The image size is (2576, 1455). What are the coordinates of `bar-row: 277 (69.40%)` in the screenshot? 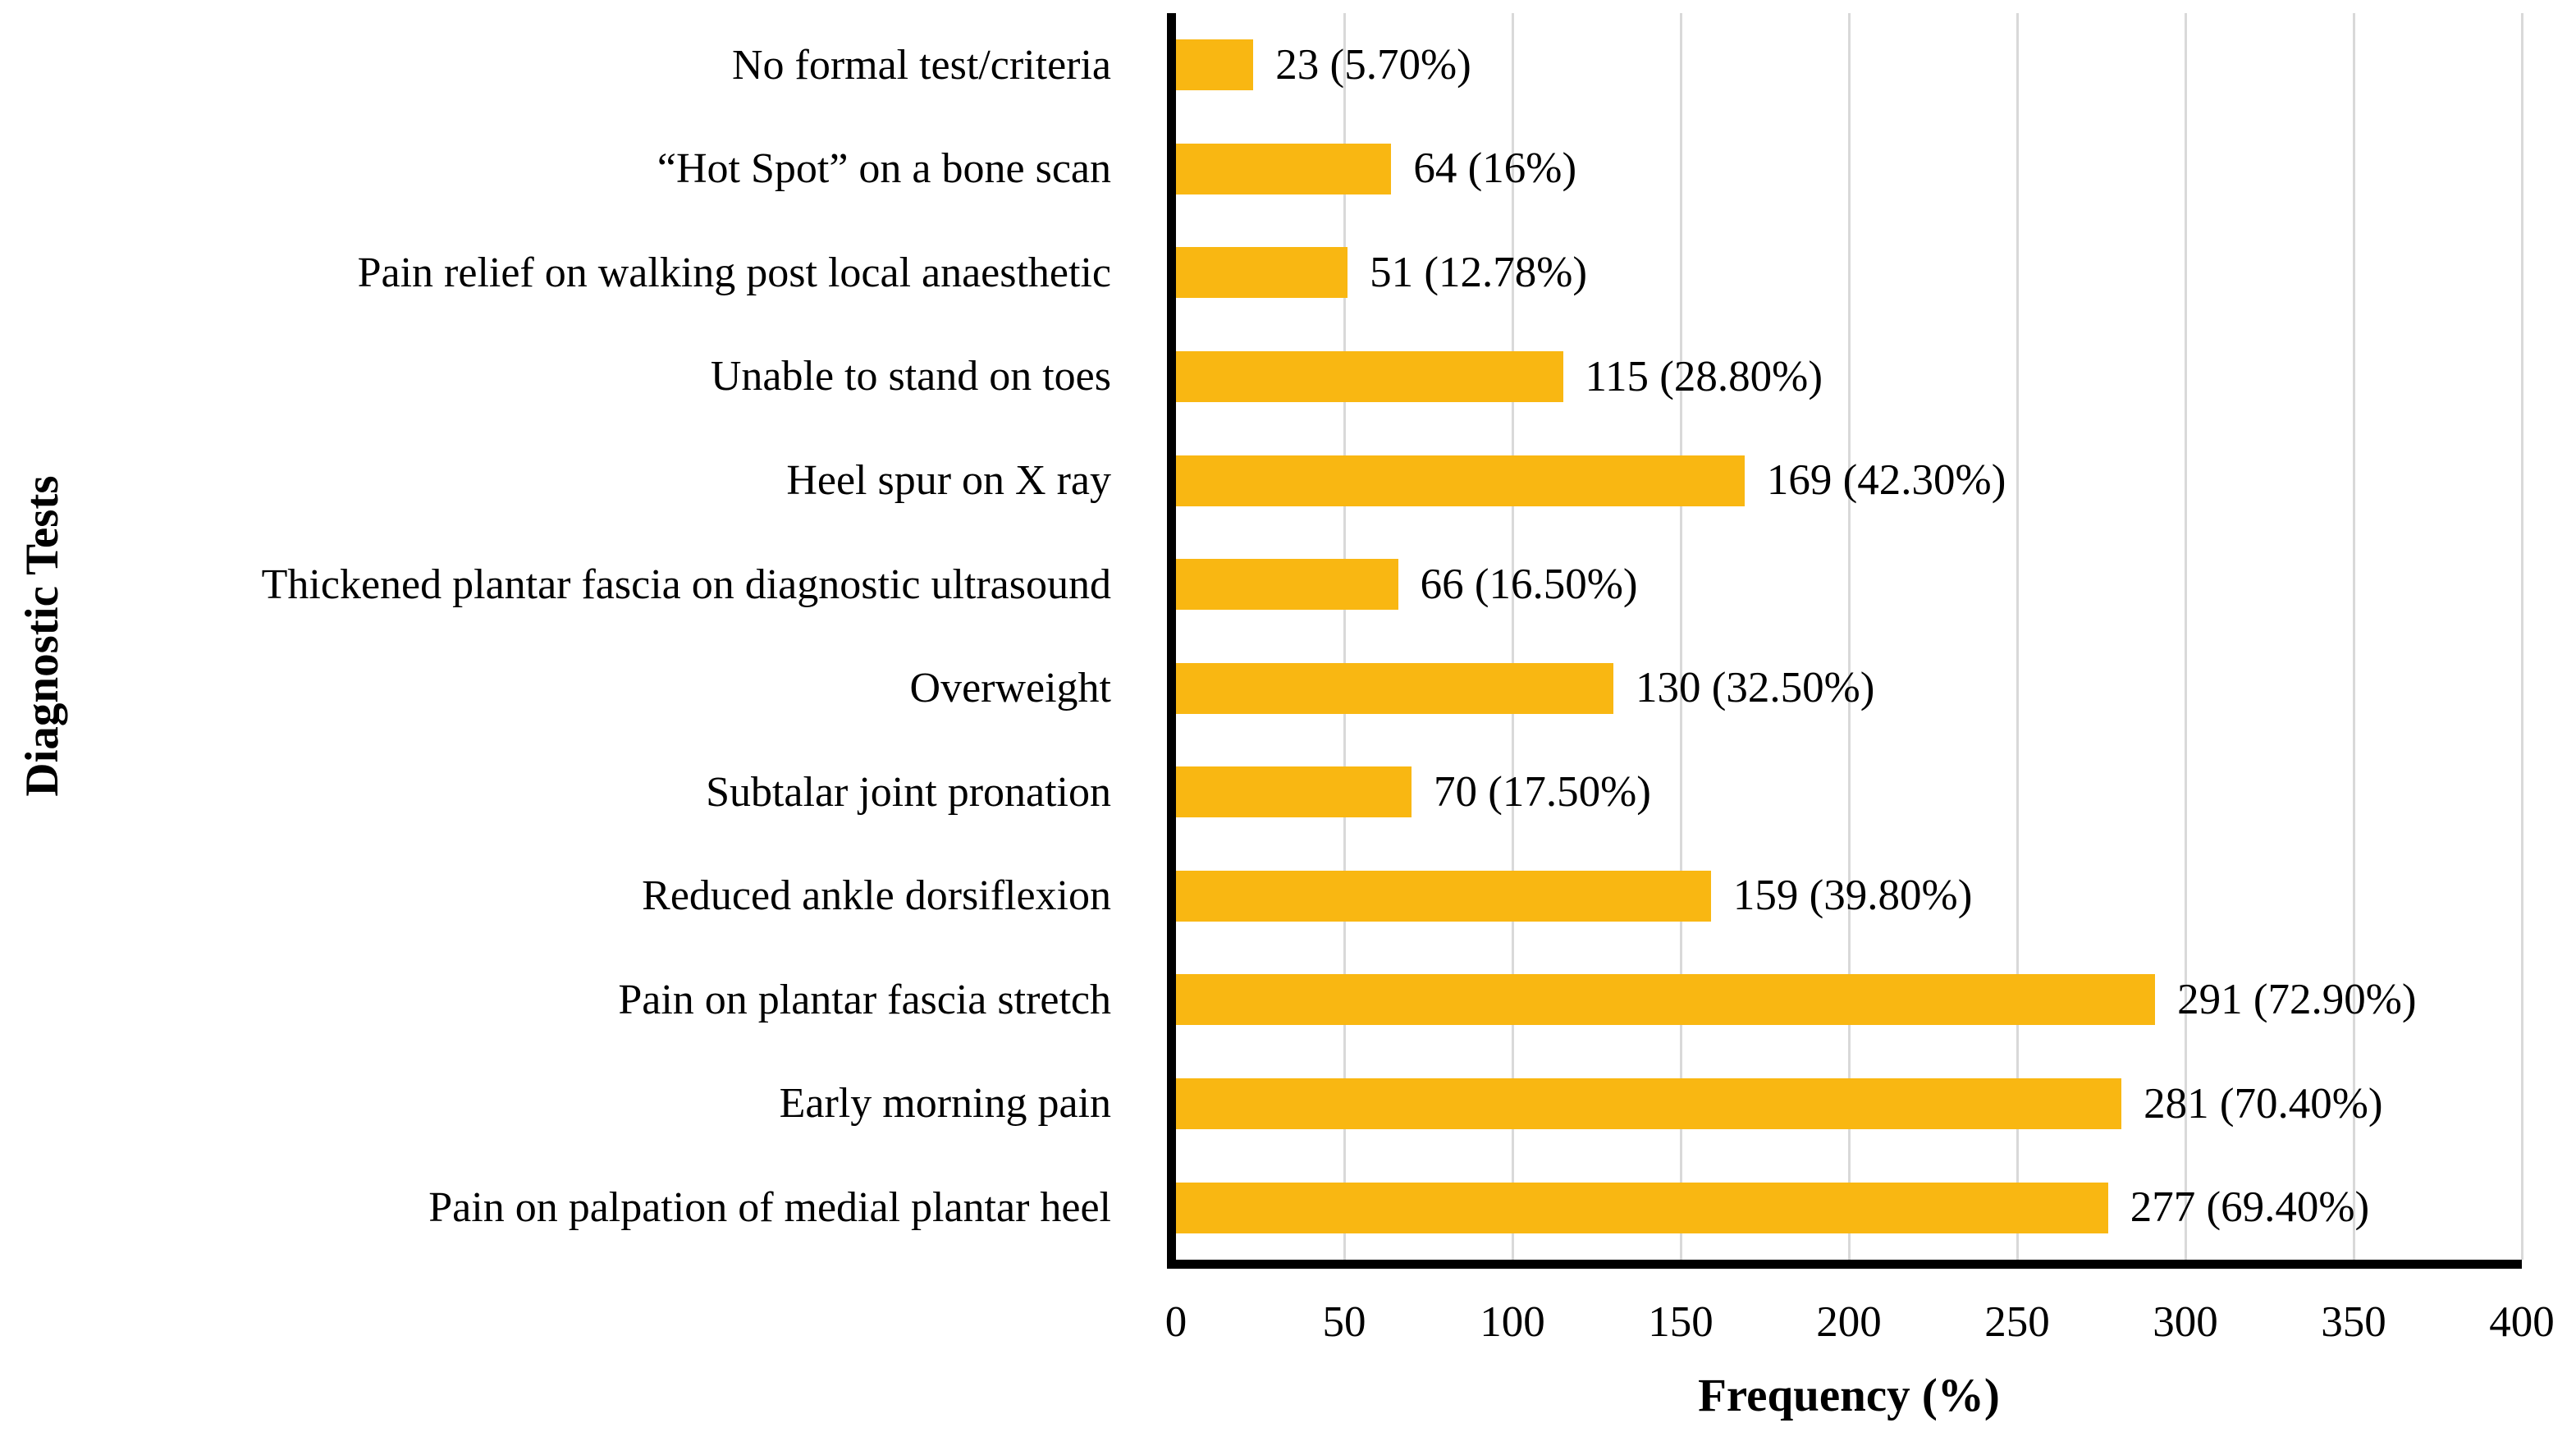 It's located at (1849, 1207).